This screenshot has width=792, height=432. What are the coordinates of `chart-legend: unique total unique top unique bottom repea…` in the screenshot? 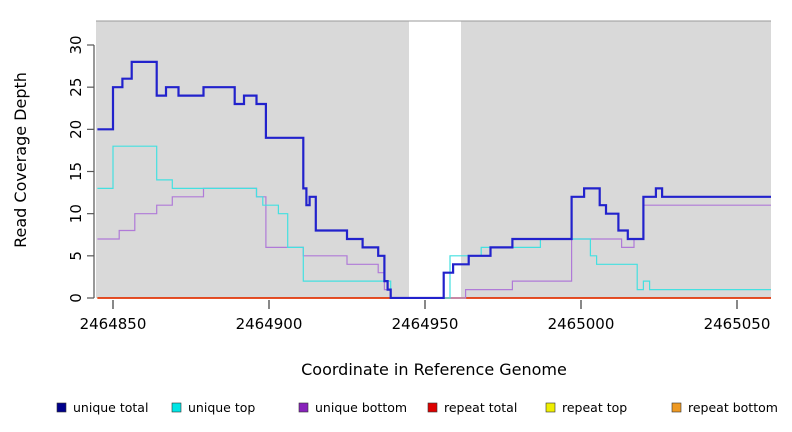 It's located at (417, 407).